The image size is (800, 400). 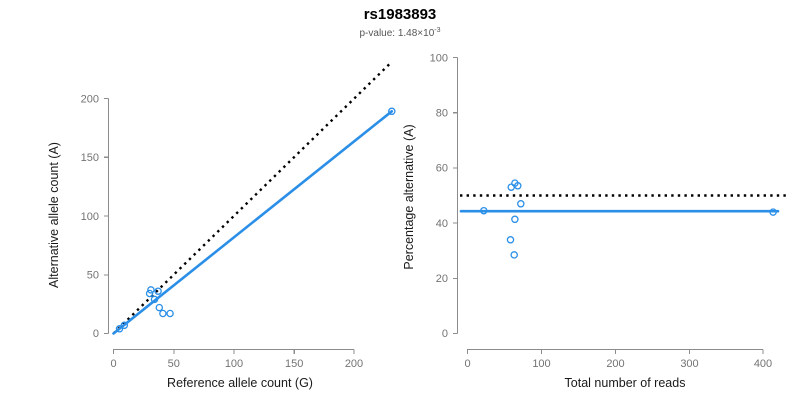 I want to click on right-panel-y-ticklabel-80: 80, so click(x=442, y=114).